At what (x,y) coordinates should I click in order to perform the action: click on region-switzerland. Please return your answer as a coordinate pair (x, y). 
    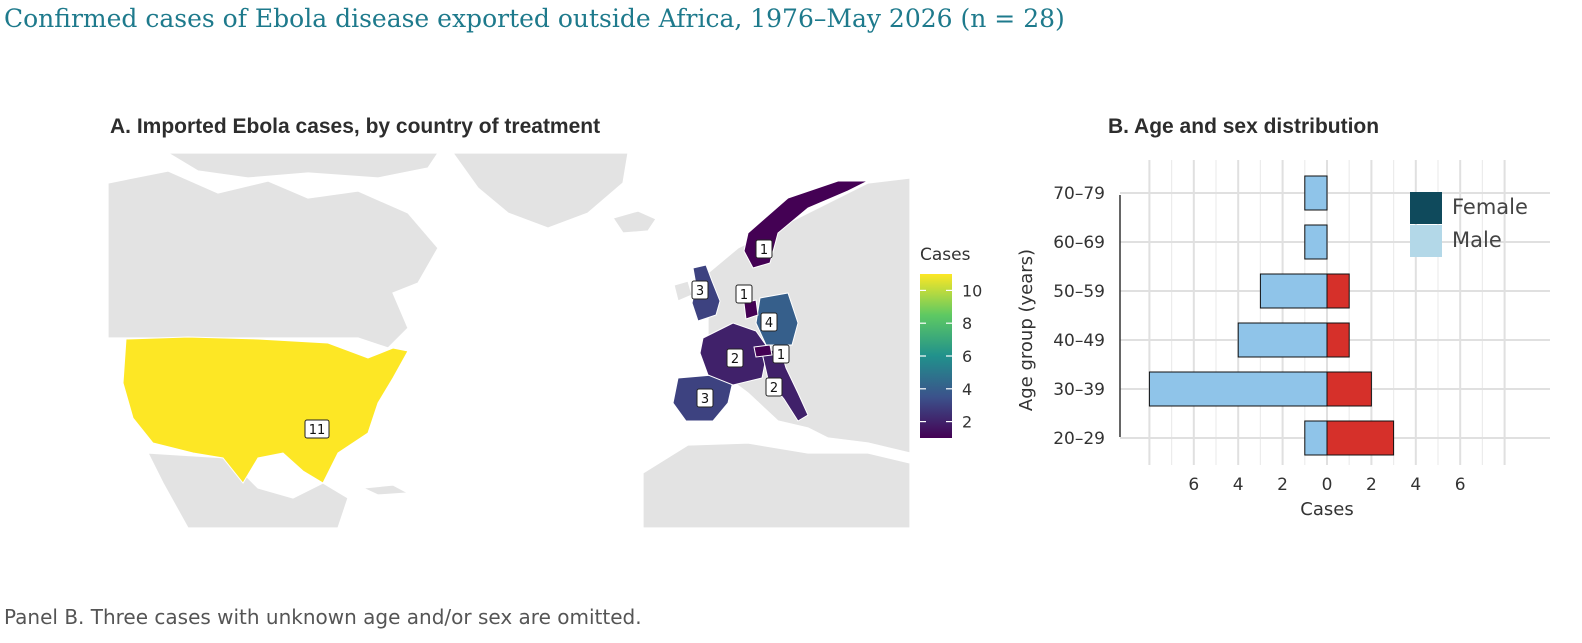
    Looking at the image, I should click on (763, 351).